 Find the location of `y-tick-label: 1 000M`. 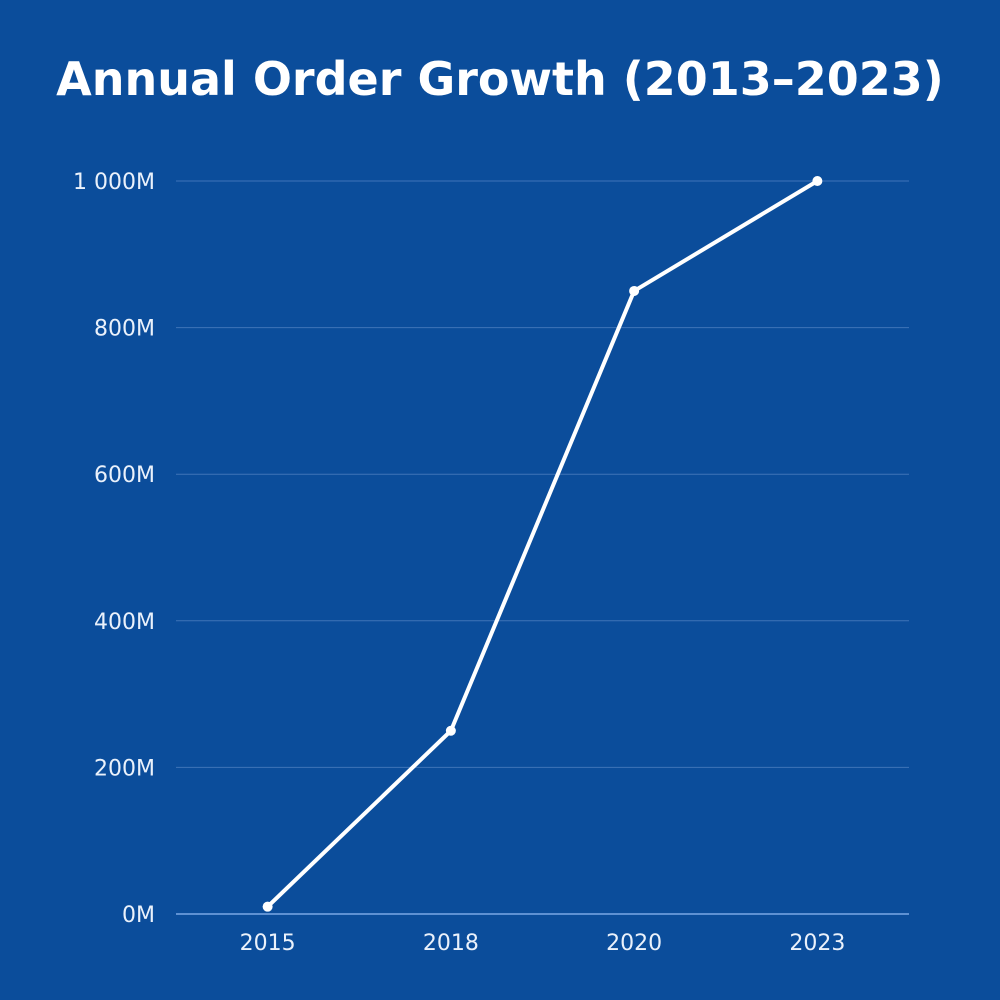

y-tick-label: 1 000M is located at coordinates (114, 182).